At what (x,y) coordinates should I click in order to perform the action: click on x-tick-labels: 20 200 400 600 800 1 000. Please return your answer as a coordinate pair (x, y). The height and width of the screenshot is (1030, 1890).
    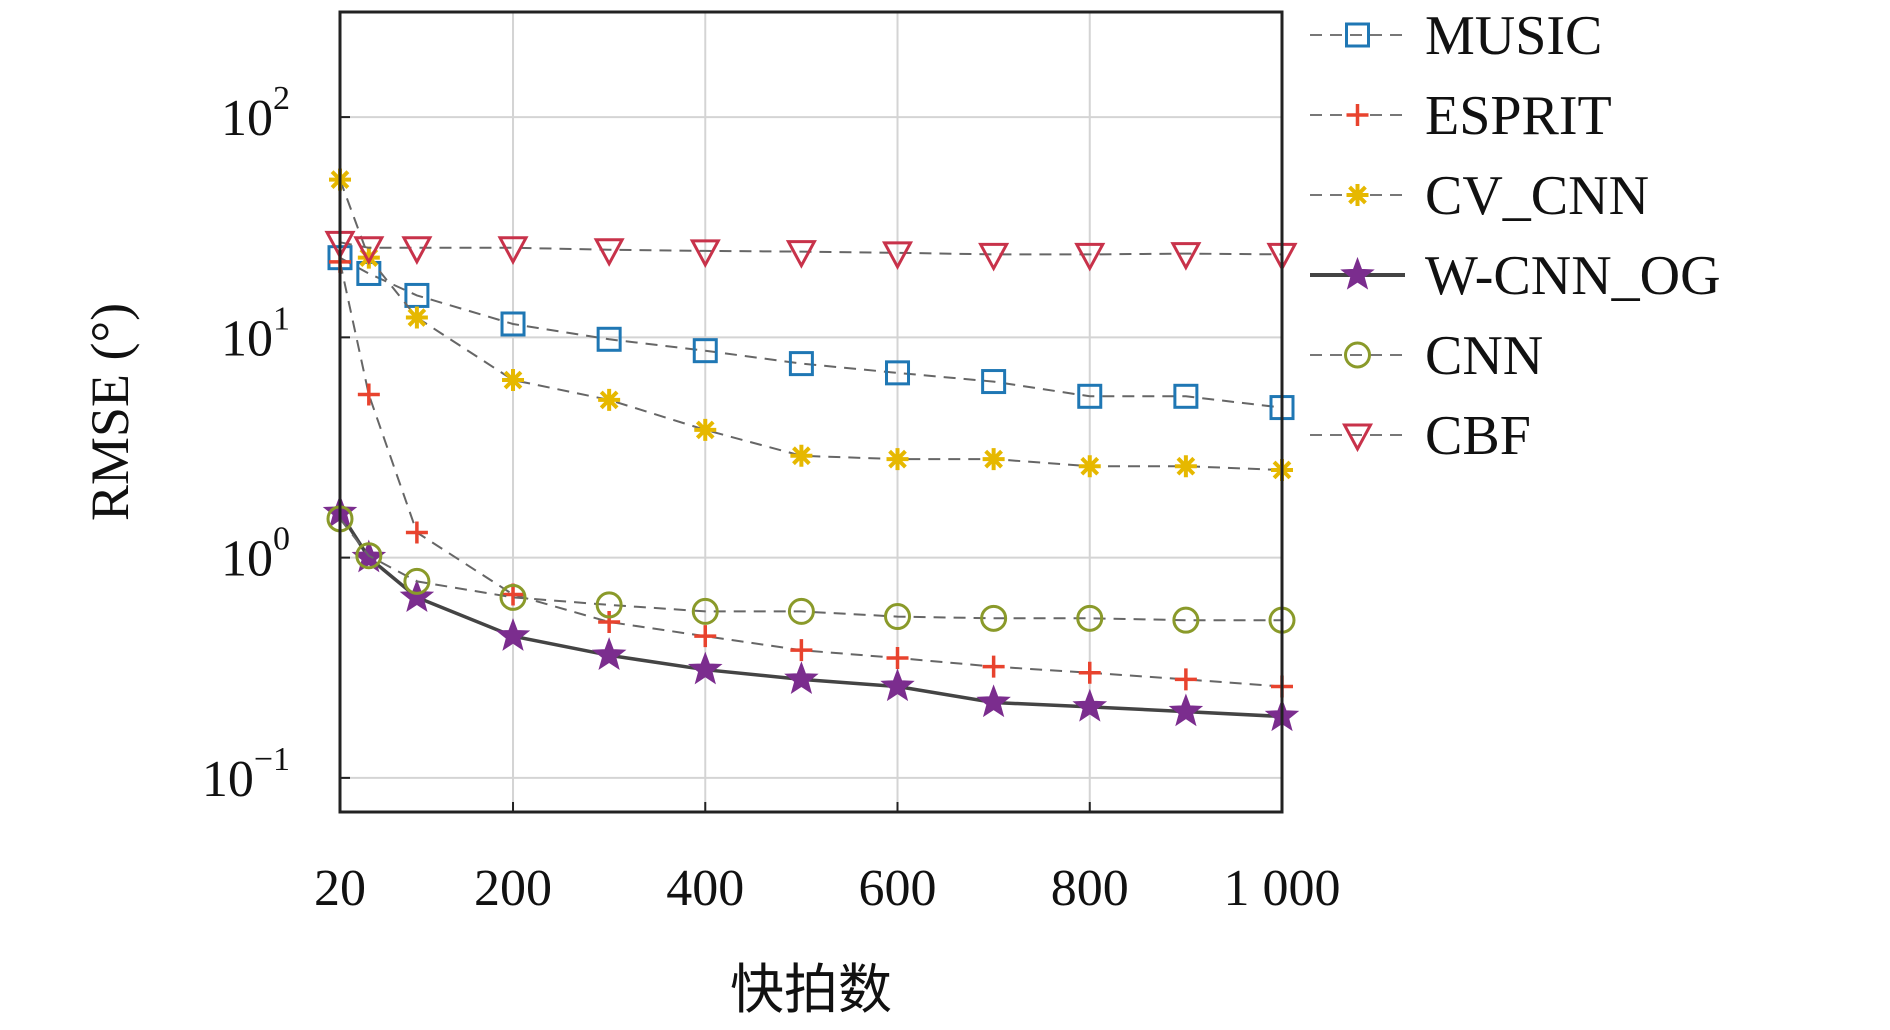
    Looking at the image, I should click on (827, 859).